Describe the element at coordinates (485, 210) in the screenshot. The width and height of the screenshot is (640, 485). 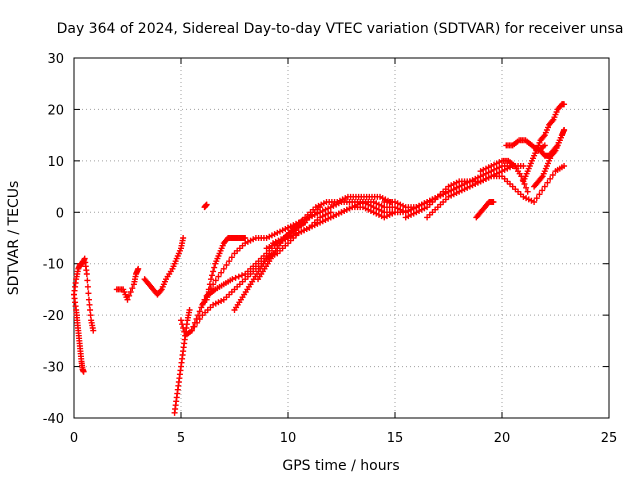
I see `series-track-s` at that location.